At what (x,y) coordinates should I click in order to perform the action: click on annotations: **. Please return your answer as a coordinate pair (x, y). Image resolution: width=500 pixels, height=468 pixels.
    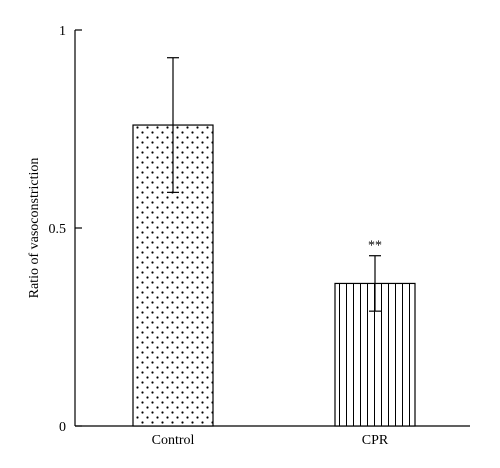
    Looking at the image, I should click on (375, 246).